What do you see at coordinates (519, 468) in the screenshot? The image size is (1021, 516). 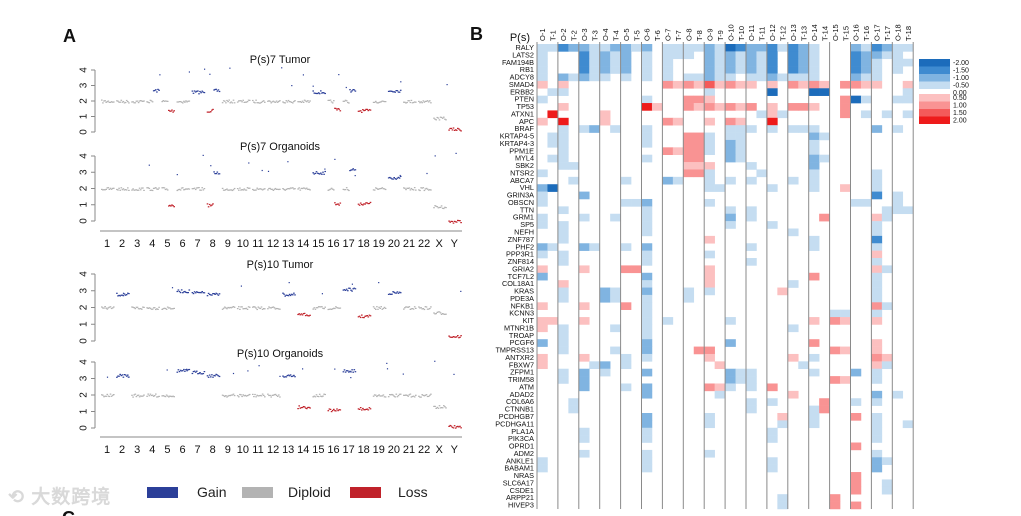 I see `heatmap-gene-label: BABAM1` at bounding box center [519, 468].